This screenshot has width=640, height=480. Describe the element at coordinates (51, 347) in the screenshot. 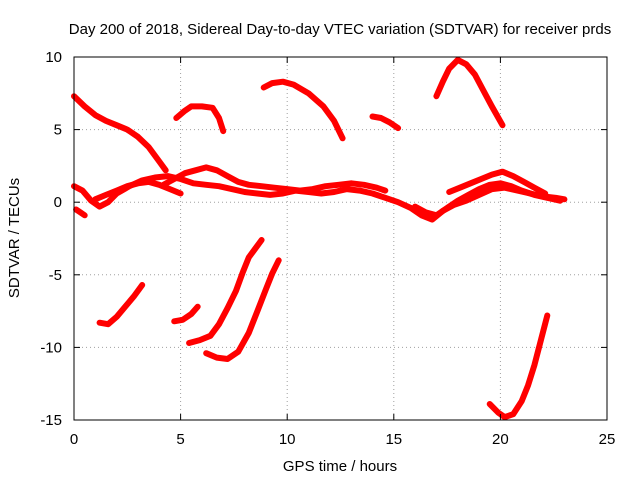

I see `y-tick-label: -10` at that location.